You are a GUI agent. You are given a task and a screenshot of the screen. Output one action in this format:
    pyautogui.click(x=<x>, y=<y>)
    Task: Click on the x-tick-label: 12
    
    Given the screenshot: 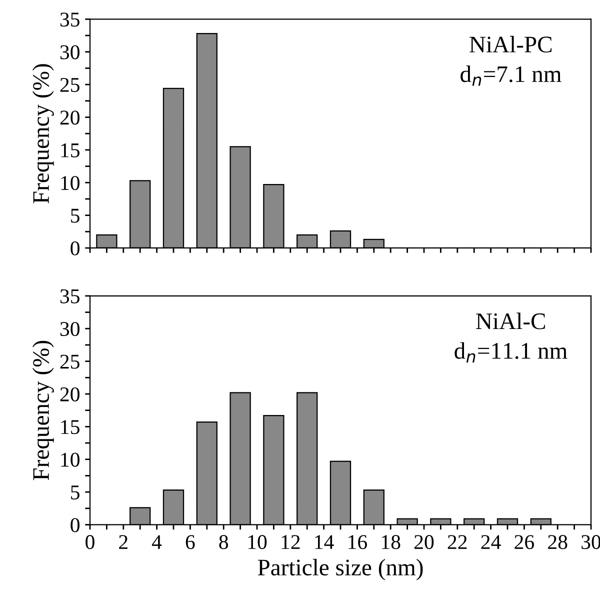 What is the action you would take?
    pyautogui.click(x=291, y=542)
    